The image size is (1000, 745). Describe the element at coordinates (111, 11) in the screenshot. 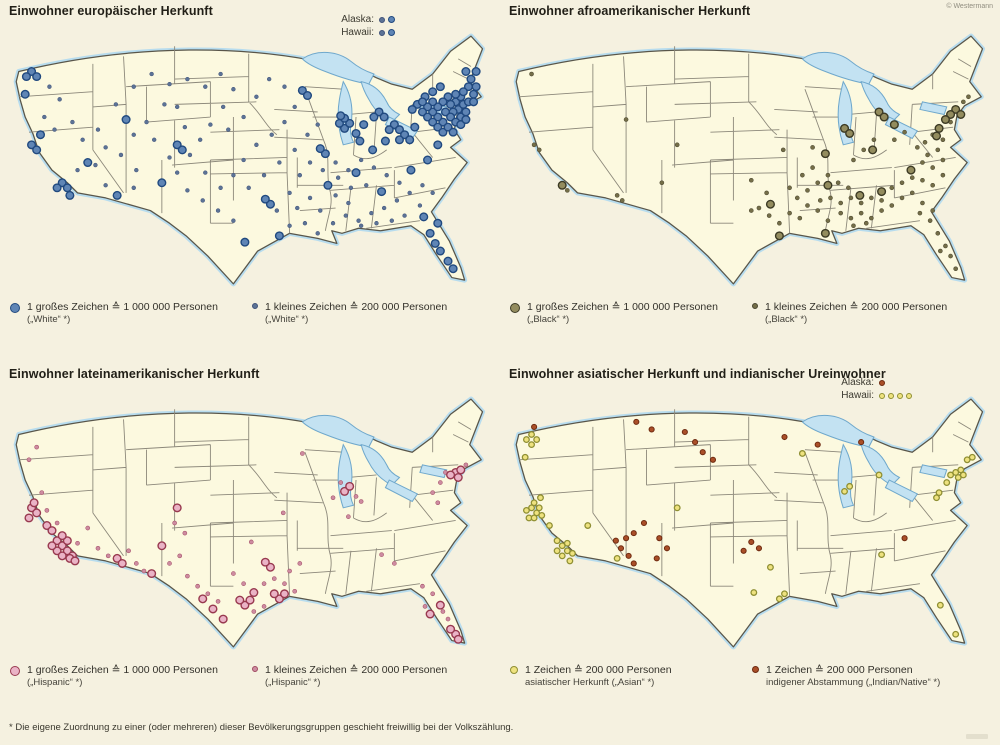

I see `panel-title: Einwohner europäischer Herkunft` at that location.